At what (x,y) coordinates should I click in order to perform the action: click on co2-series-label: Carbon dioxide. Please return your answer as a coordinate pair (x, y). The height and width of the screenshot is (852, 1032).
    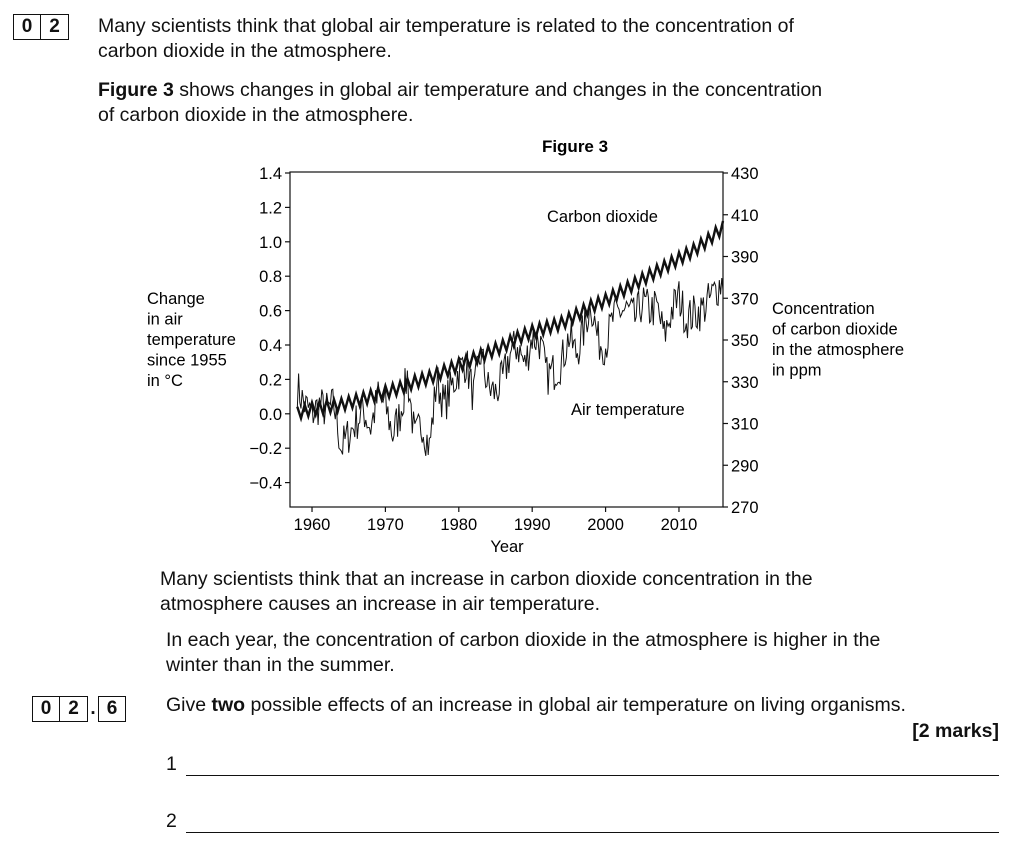
    Looking at the image, I should click on (602, 217).